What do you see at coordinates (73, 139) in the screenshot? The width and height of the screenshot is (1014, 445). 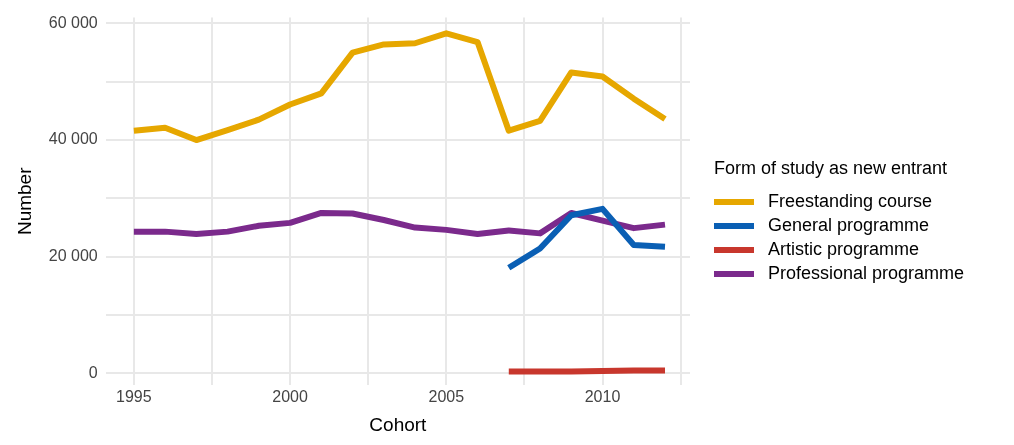 I see `y-tick-label: 40 000` at bounding box center [73, 139].